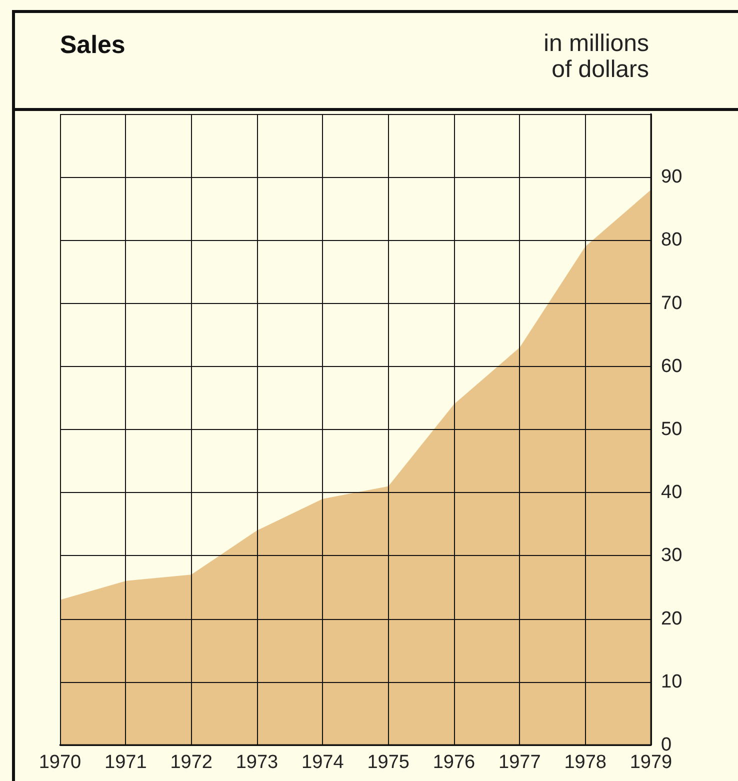 The width and height of the screenshot is (738, 781). I want to click on y-tick-label: 20, so click(671, 619).